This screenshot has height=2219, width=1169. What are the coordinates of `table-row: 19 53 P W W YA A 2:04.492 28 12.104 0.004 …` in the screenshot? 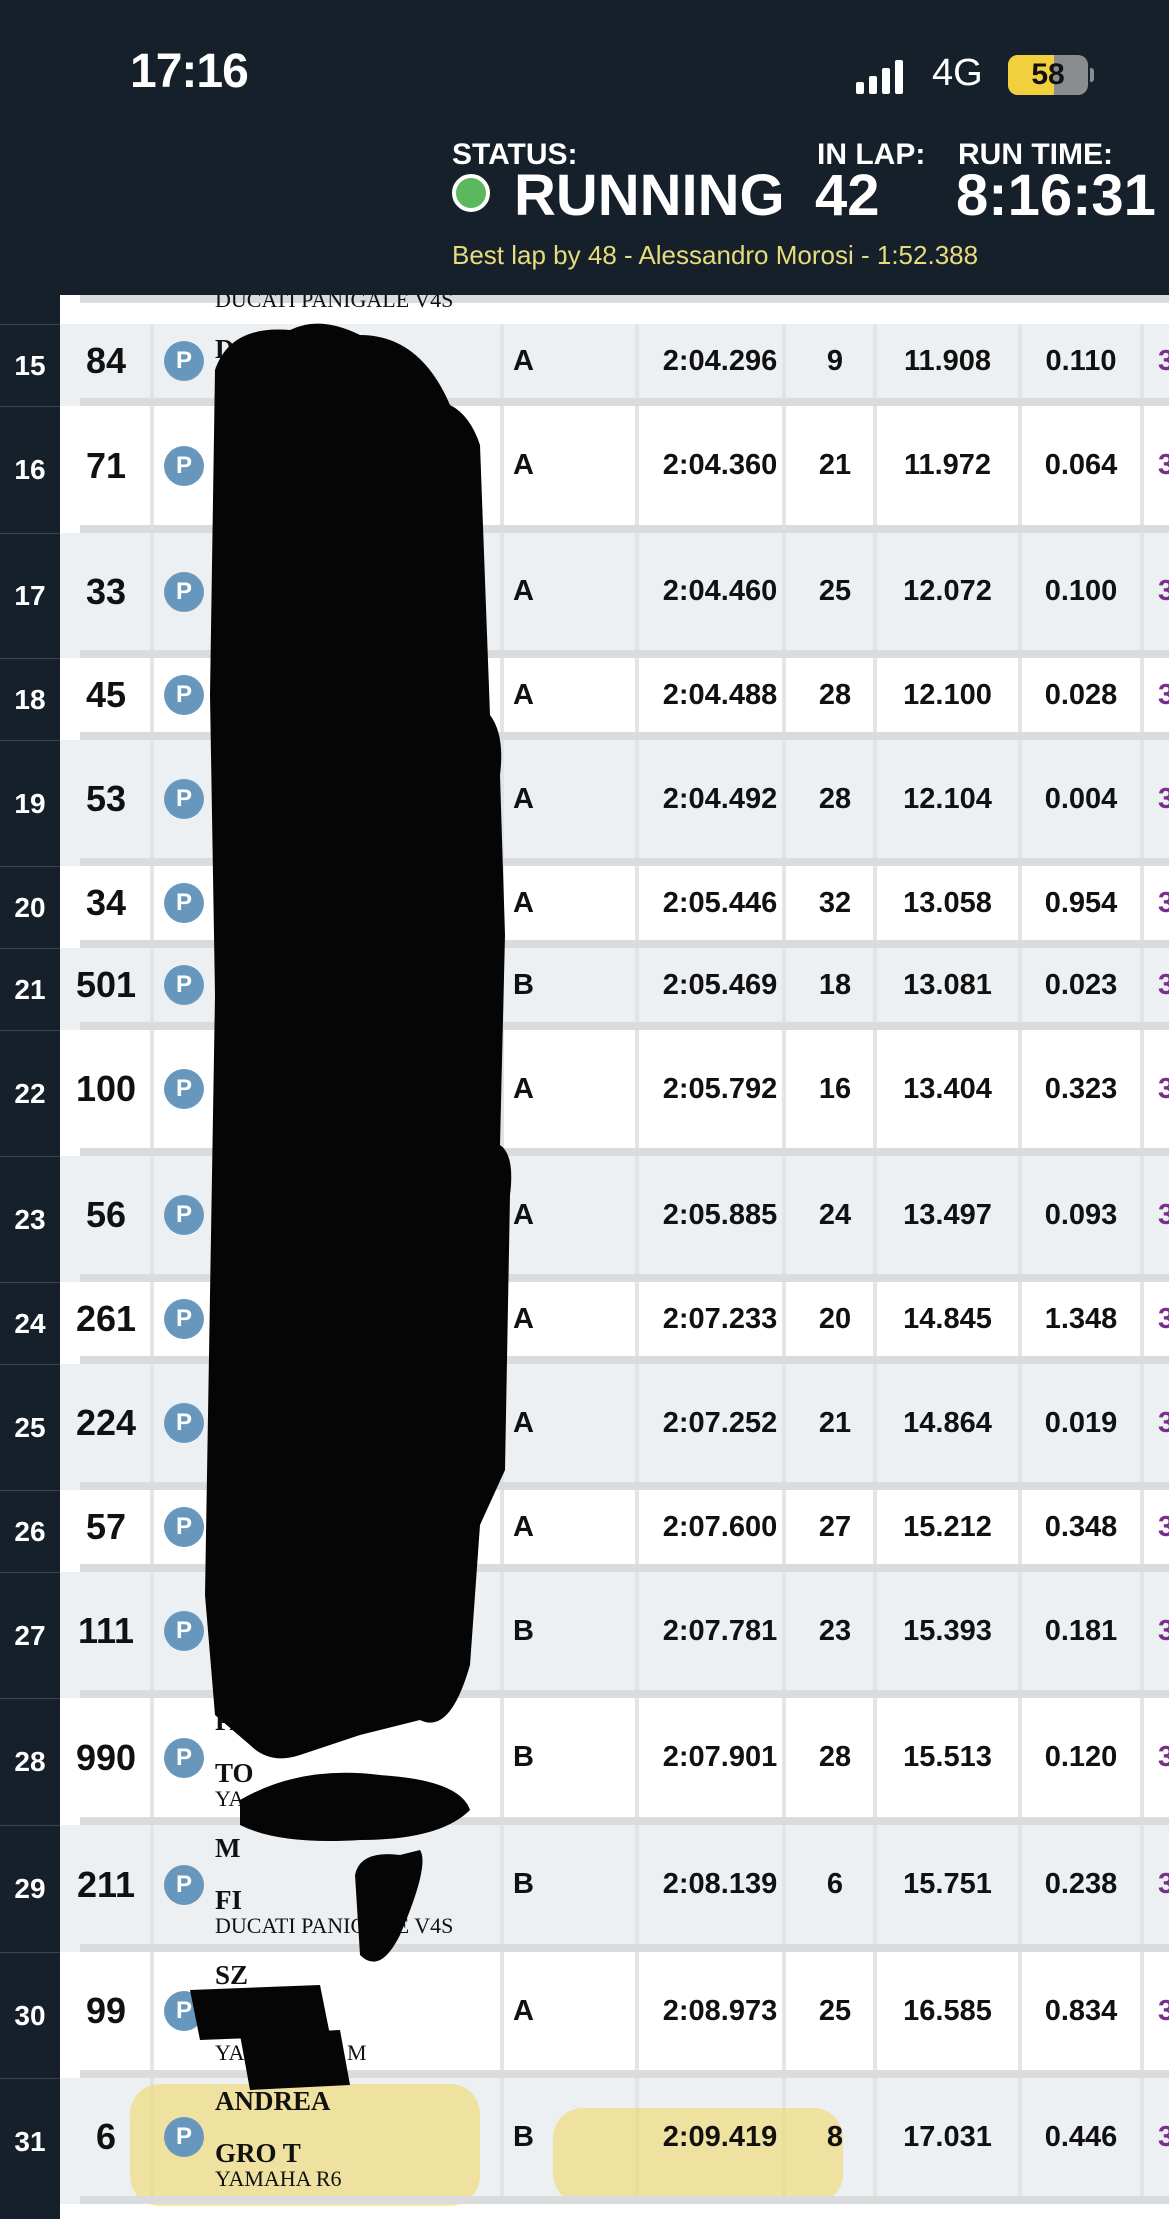 It's located at (584, 803).